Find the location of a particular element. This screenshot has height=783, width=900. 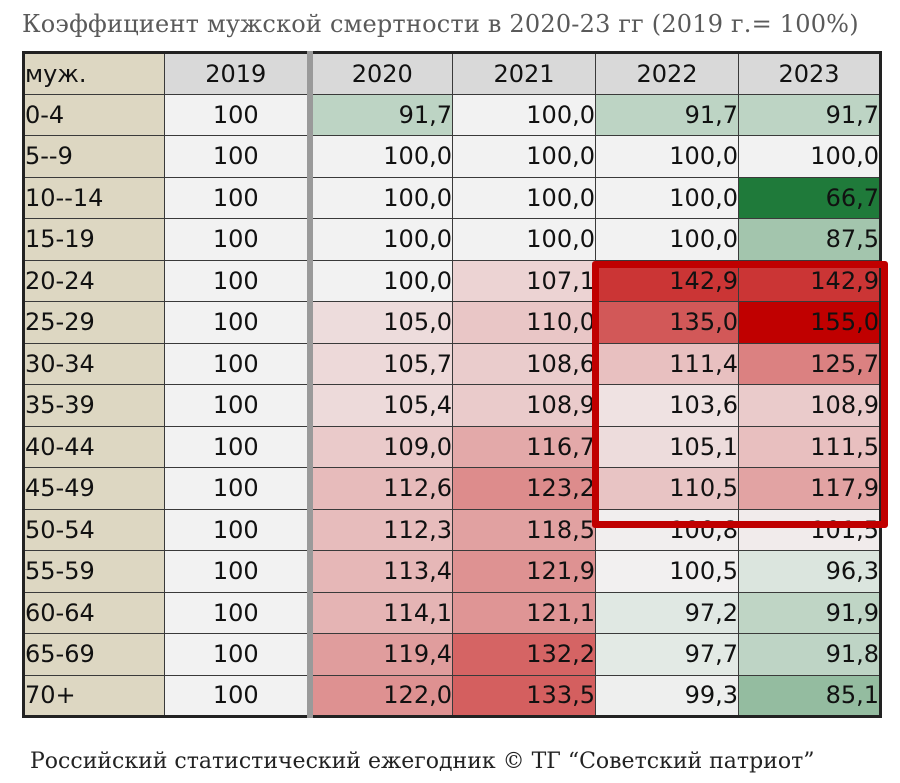

row-label: 35-39 is located at coordinates (94, 405).